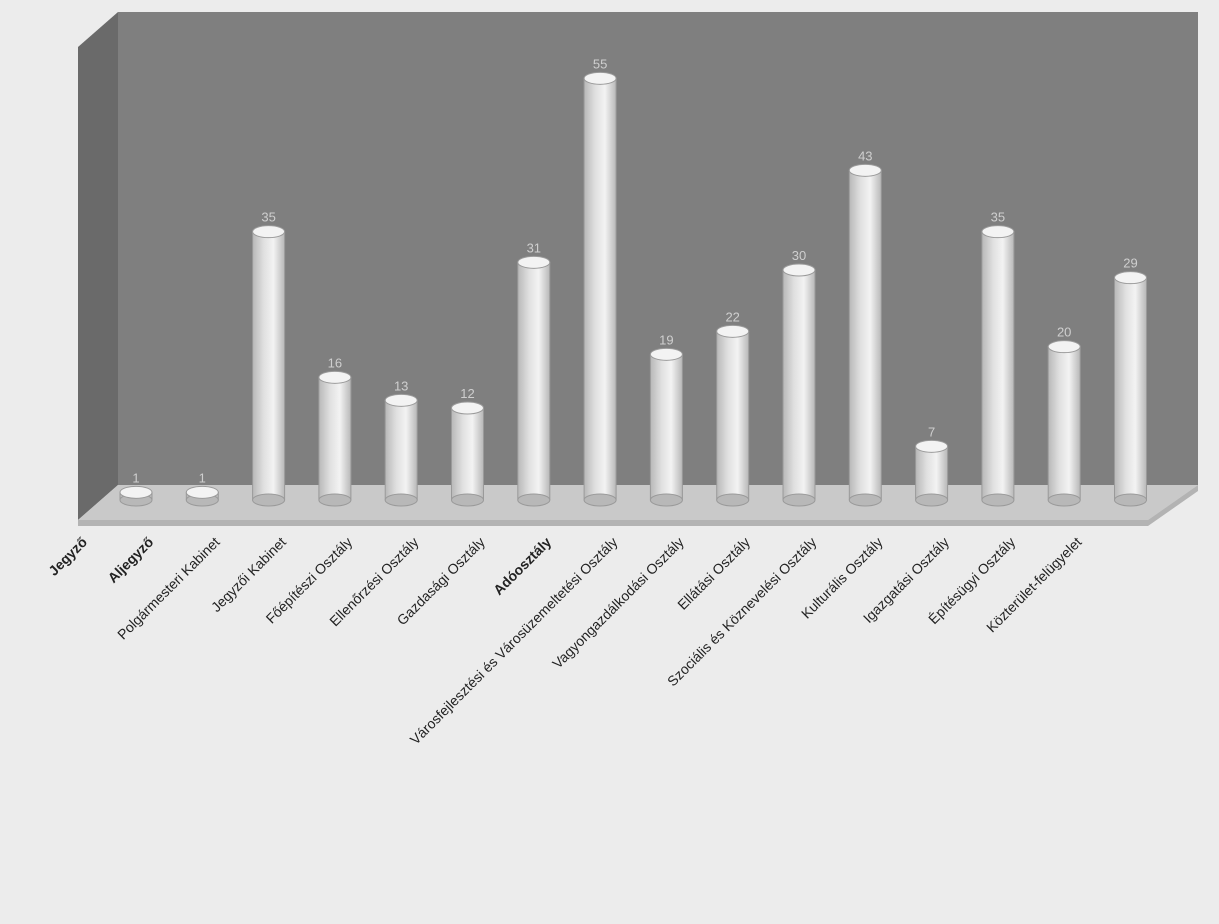  What do you see at coordinates (799, 255) in the screenshot?
I see `data-label-10: 30` at bounding box center [799, 255].